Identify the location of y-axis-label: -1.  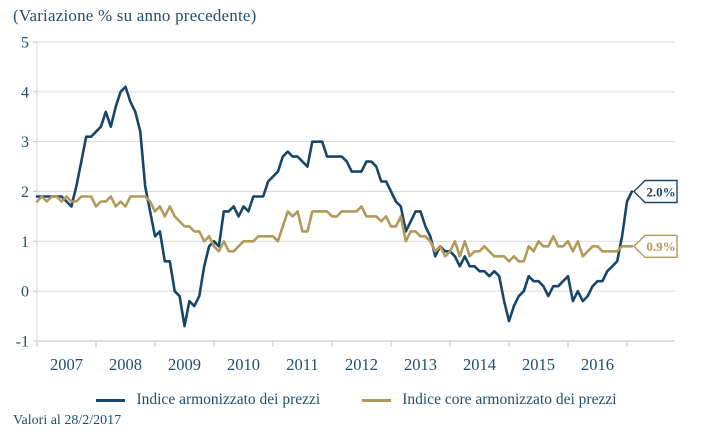
(22, 342).